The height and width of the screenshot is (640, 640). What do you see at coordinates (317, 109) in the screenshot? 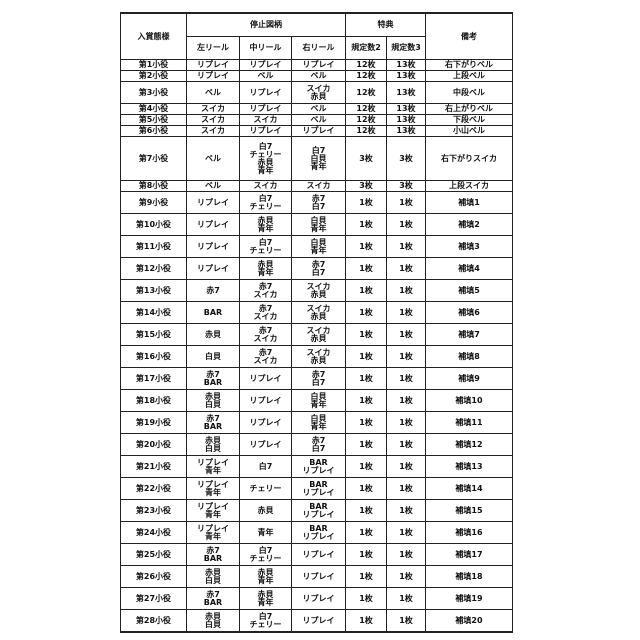
I see `table-row: 第4小役スイカリプレイベル12枚13枚右上がりベル` at bounding box center [317, 109].